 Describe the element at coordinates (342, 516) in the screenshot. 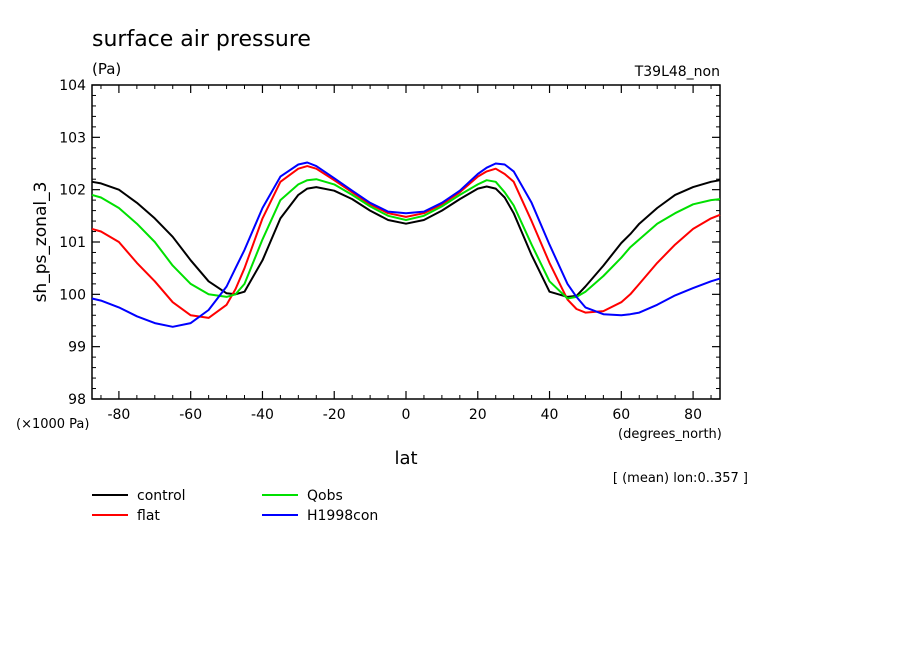

I see `legend-label-h1998con: H1998con` at that location.